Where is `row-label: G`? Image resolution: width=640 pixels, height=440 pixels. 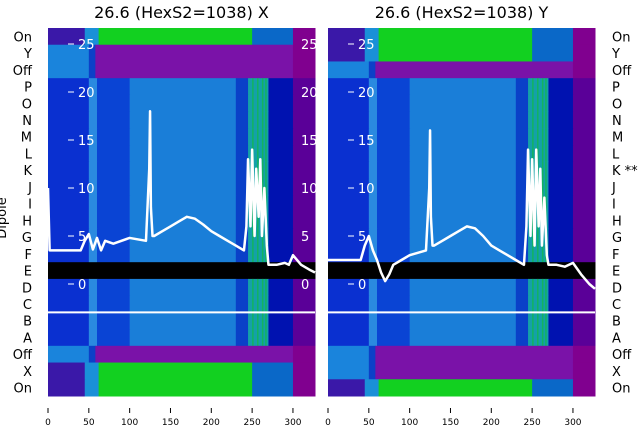
row-label: G is located at coordinates (27, 238).